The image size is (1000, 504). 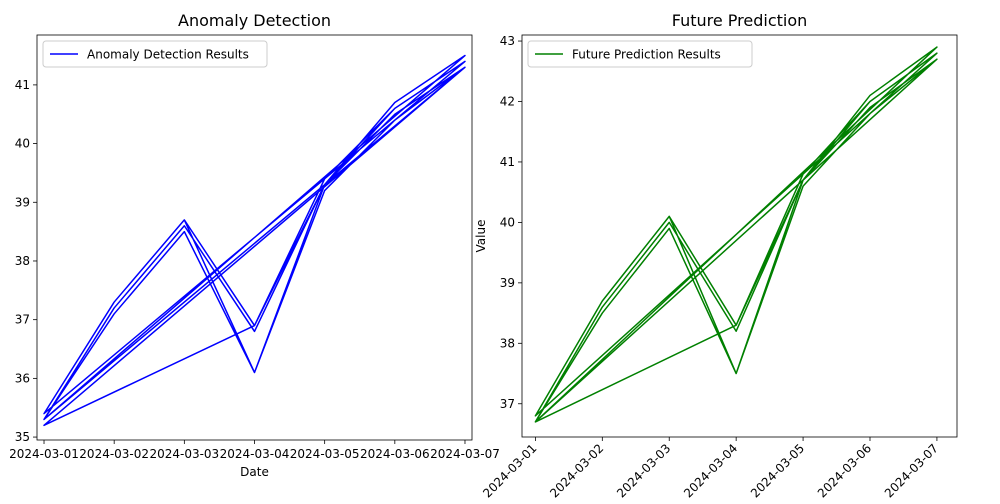 What do you see at coordinates (740, 20) in the screenshot?
I see `chart-title: Future Prediction` at bounding box center [740, 20].